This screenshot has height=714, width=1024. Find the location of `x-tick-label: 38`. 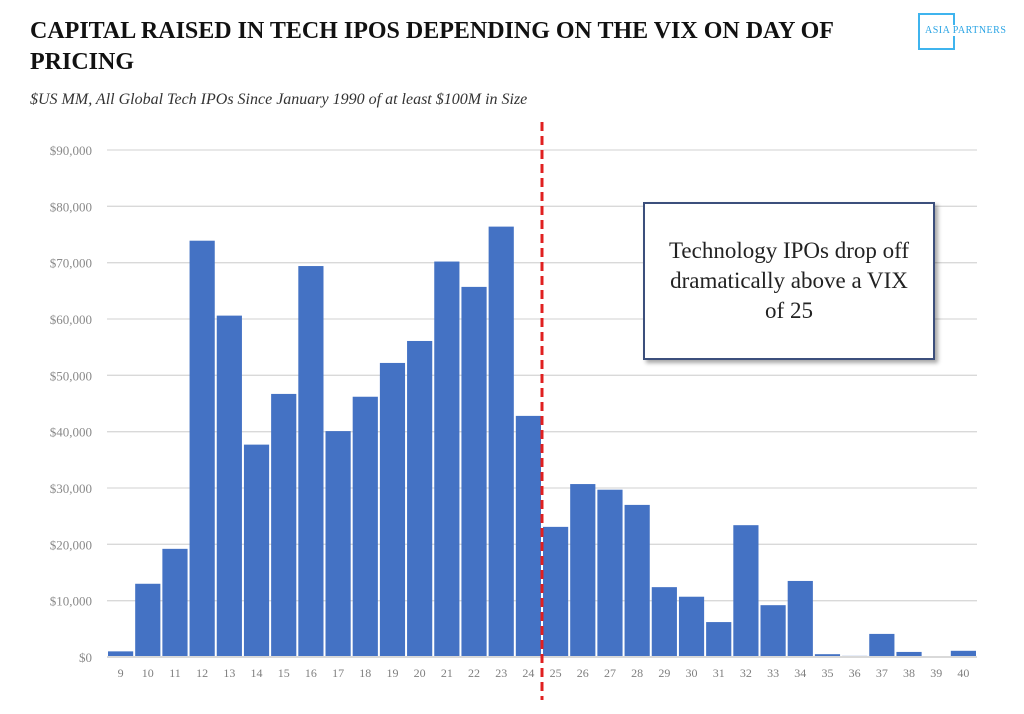

x-tick-label: 38 is located at coordinates (909, 673).